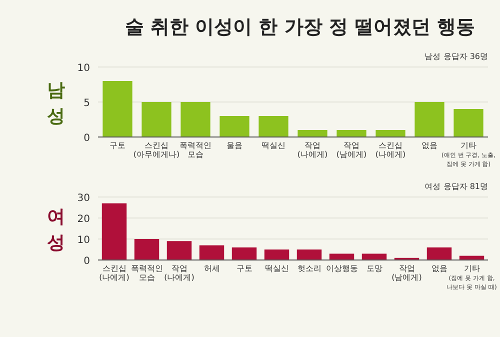 The height and width of the screenshot is (337, 500). Describe the element at coordinates (87, 103) in the screenshot. I see `y-tick-label: 5` at that location.